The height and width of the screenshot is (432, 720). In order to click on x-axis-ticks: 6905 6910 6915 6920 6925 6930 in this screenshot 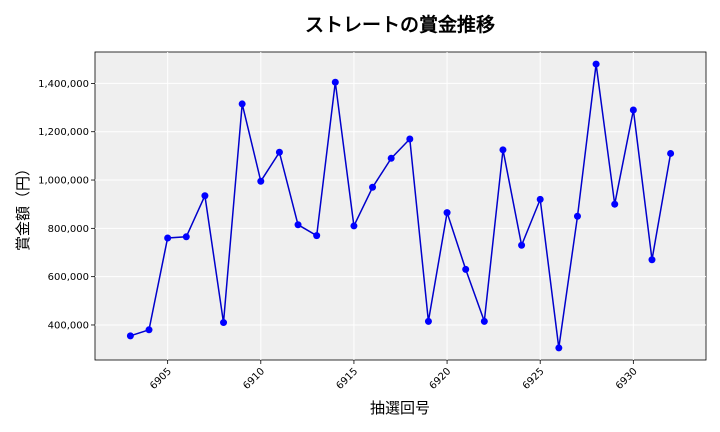, I will do `click(394, 376)`.